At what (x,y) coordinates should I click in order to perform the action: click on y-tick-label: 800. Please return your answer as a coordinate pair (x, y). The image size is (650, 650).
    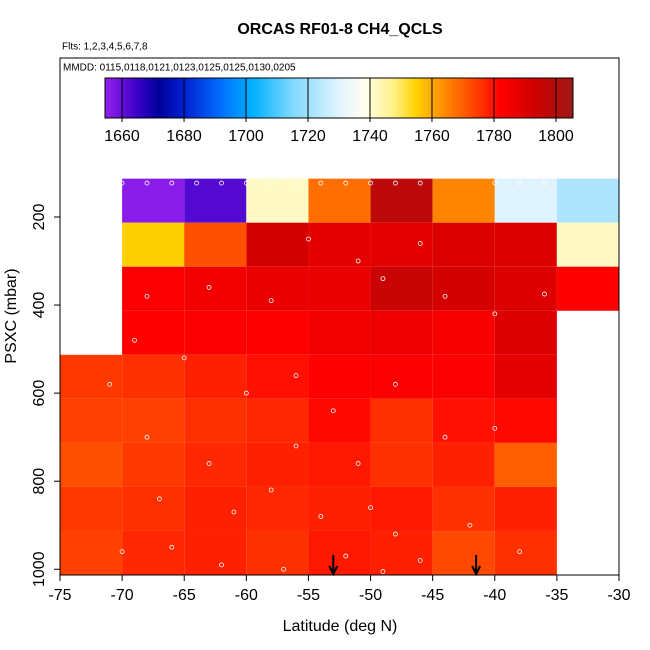
    Looking at the image, I should click on (39, 481).